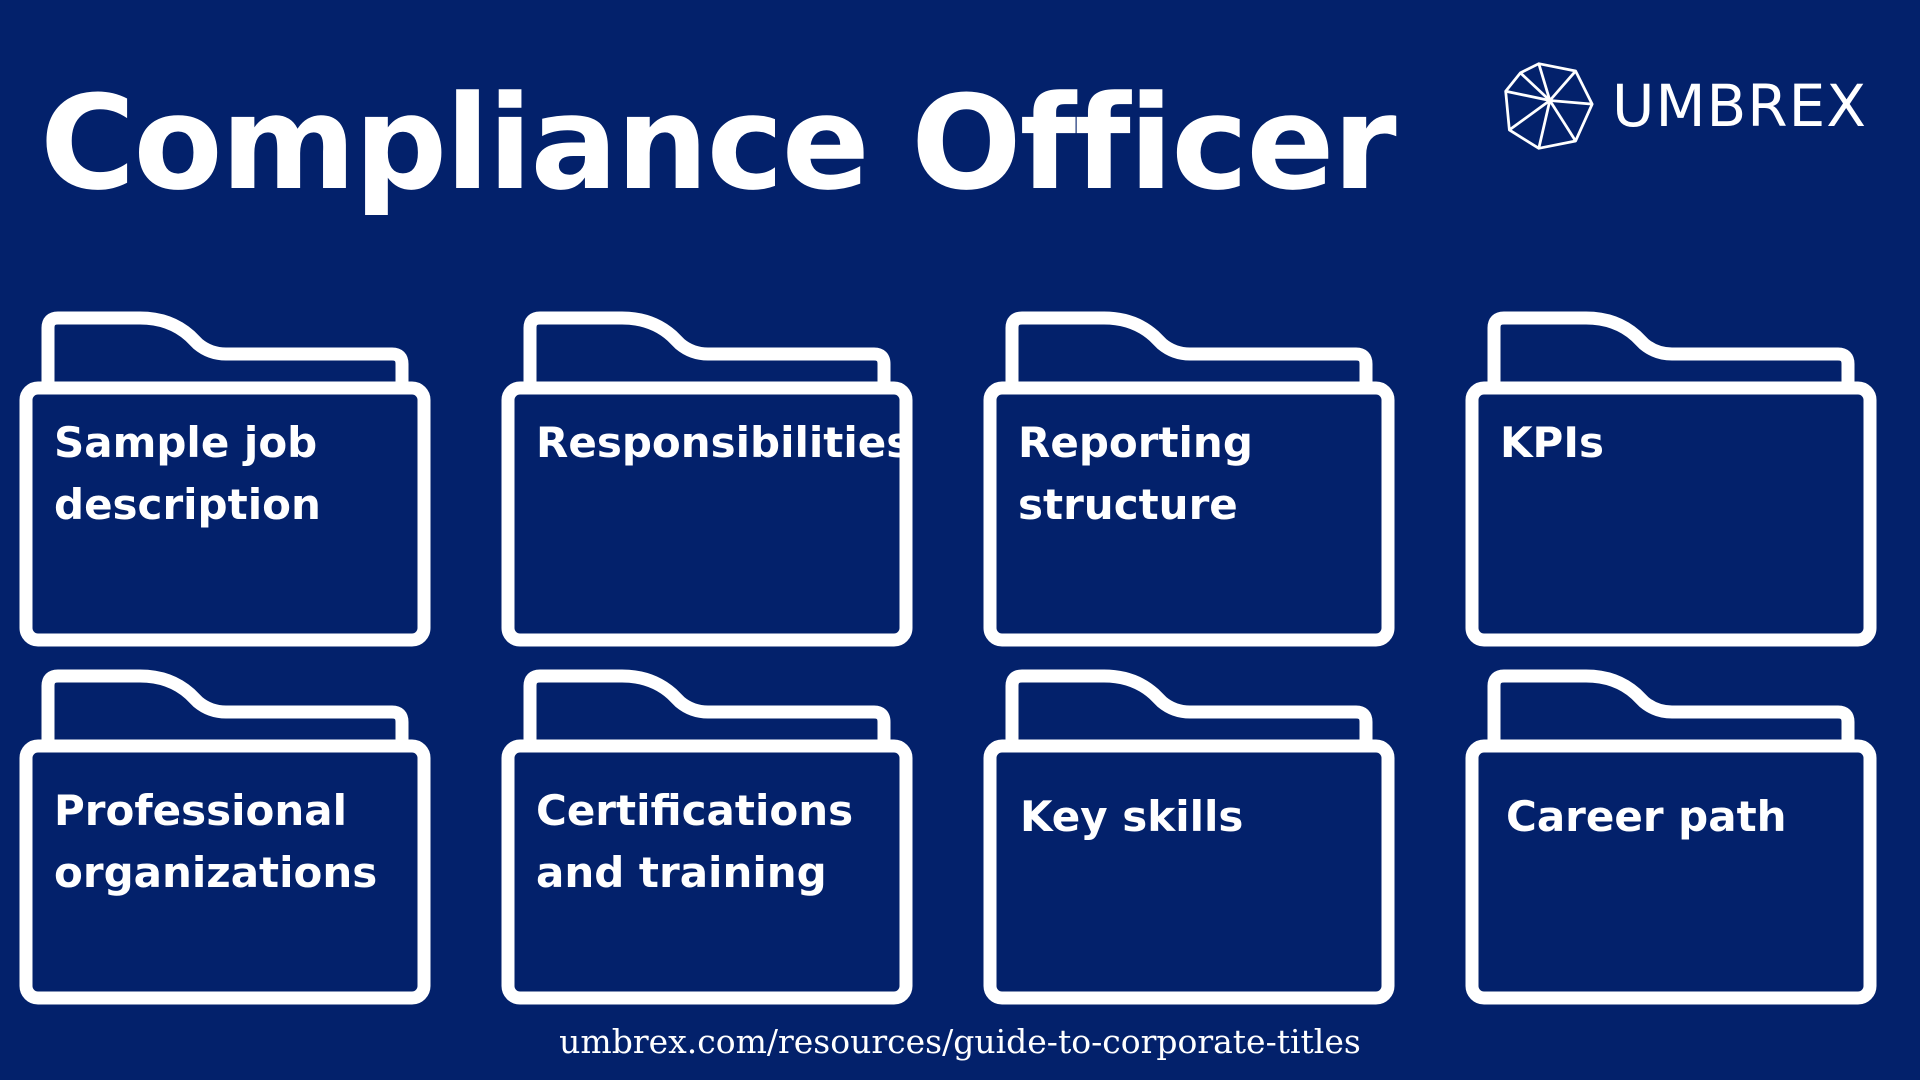 The height and width of the screenshot is (1080, 1920). Describe the element at coordinates (1135, 473) in the screenshot. I see `folder-label: Reporting structure` at that location.